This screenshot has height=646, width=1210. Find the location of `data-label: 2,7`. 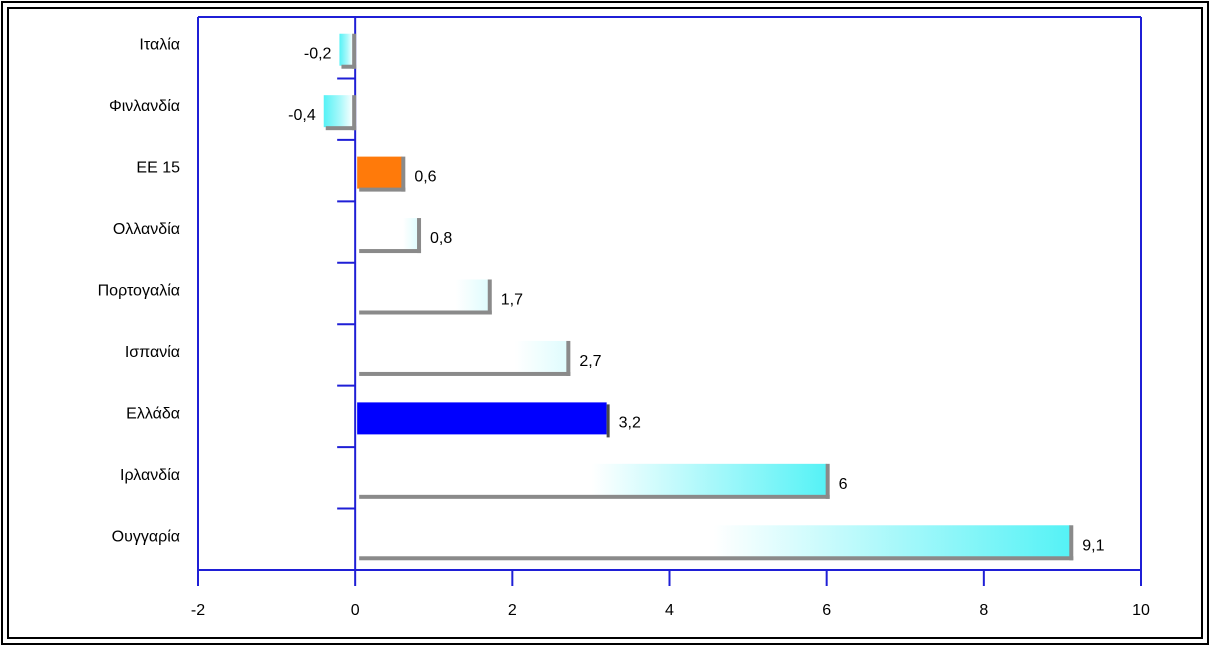

data-label: 2,7 is located at coordinates (590, 361).